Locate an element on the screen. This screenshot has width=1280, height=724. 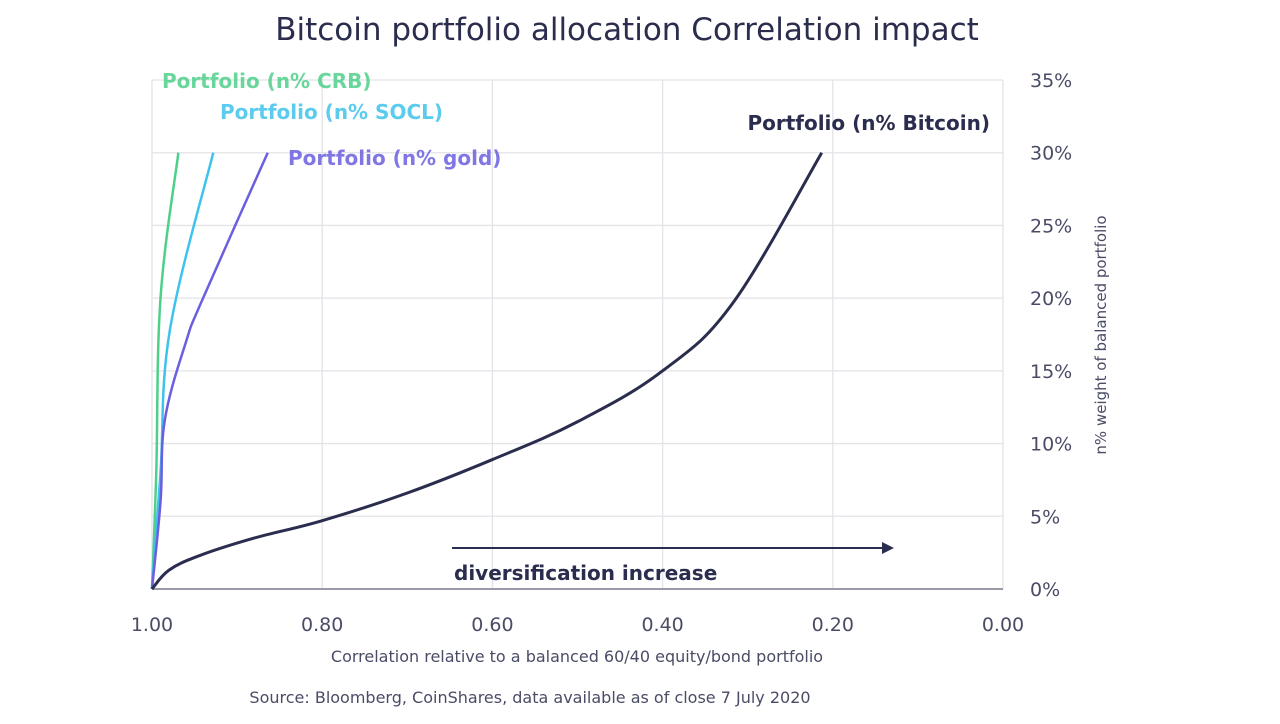
y-tick-label: 35% is located at coordinates (1051, 81).